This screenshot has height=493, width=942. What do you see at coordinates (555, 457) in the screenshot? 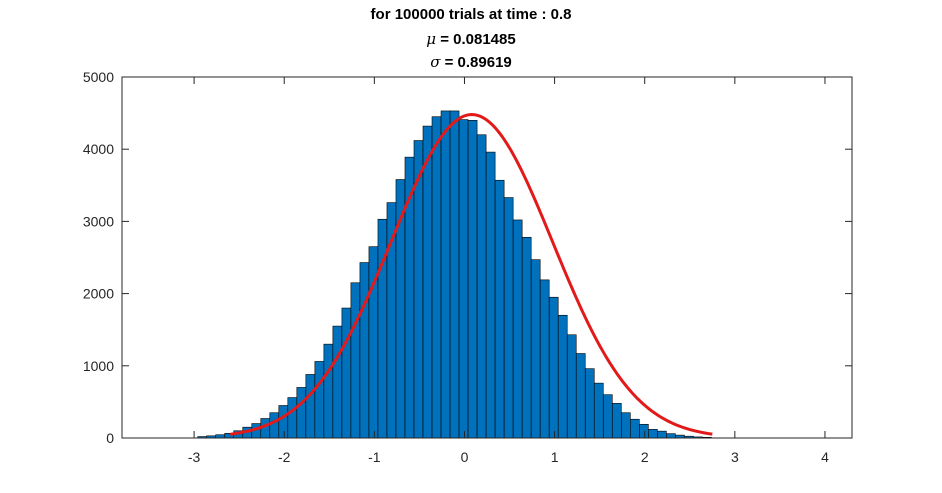
I see `x-tick-label: 1` at bounding box center [555, 457].